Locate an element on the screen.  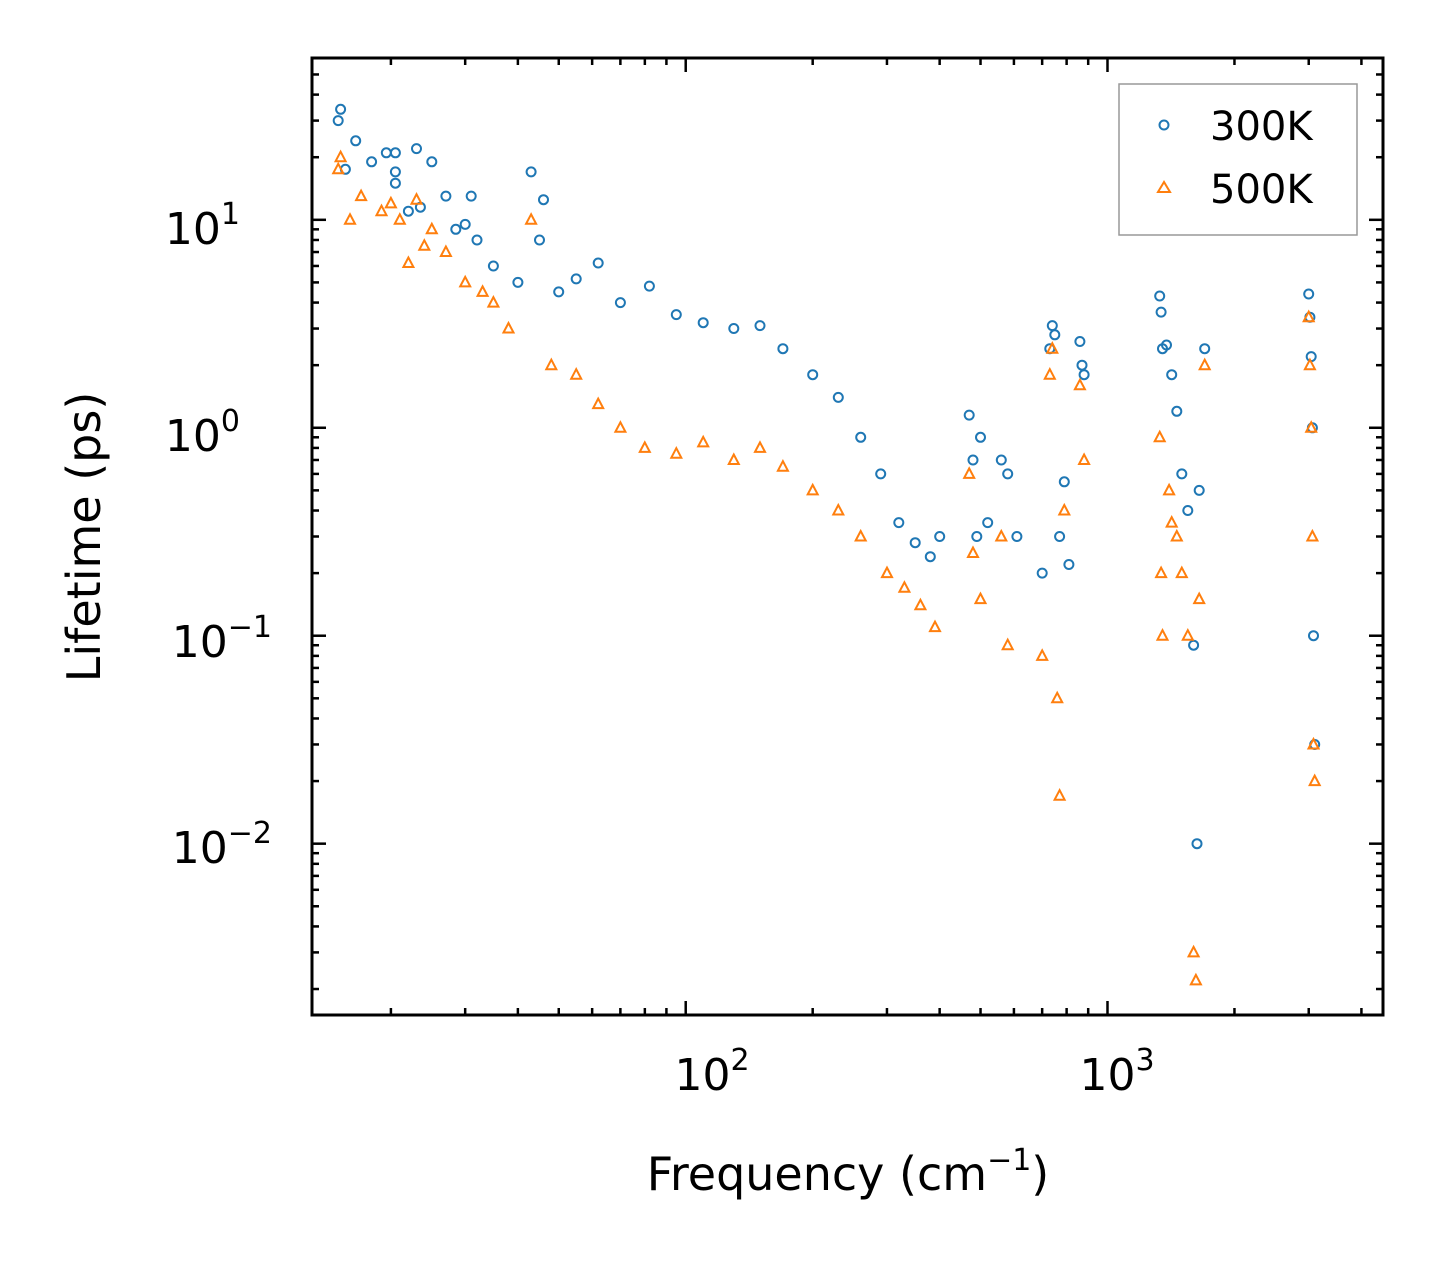
legend: 300K 500K is located at coordinates (1238, 159).